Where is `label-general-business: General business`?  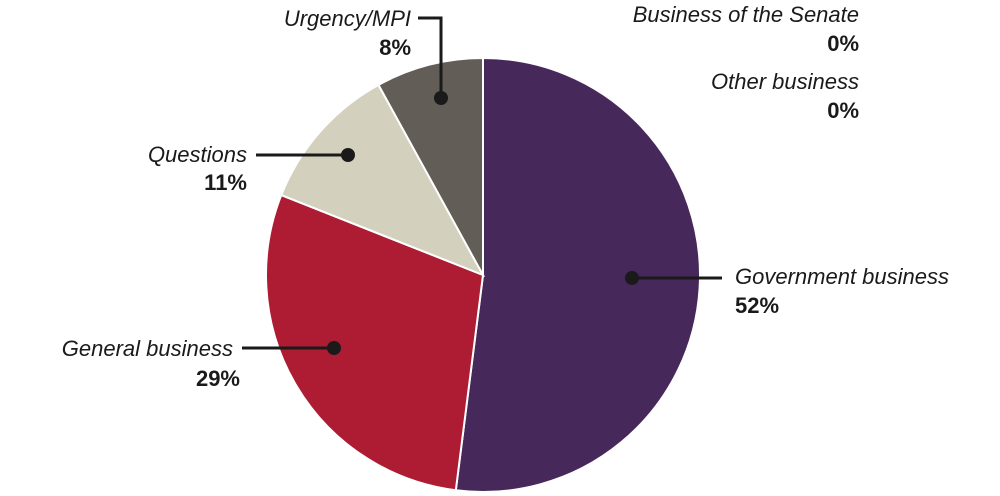 label-general-business: General business is located at coordinates (147, 348).